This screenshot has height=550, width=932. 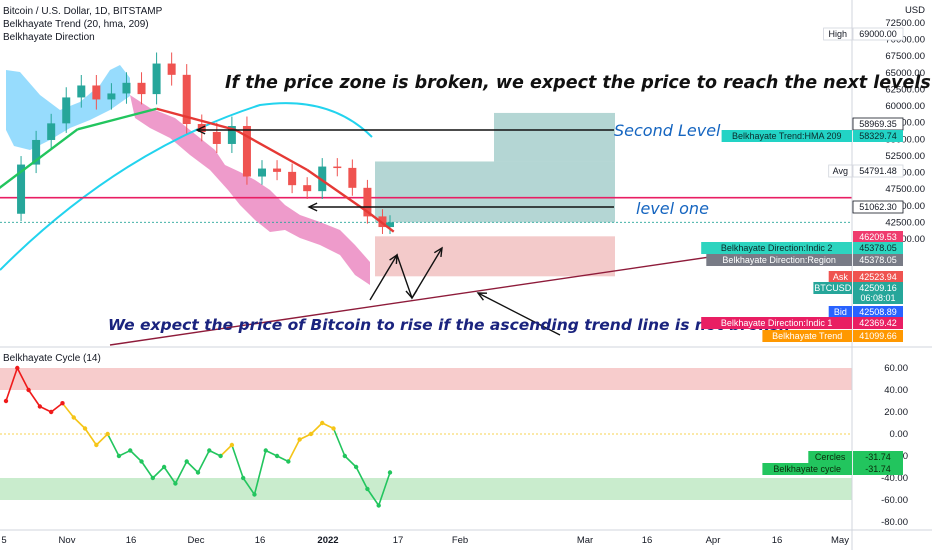 What do you see at coordinates (200, 130) in the screenshot?
I see `second-level-arrow-head` at bounding box center [200, 130].